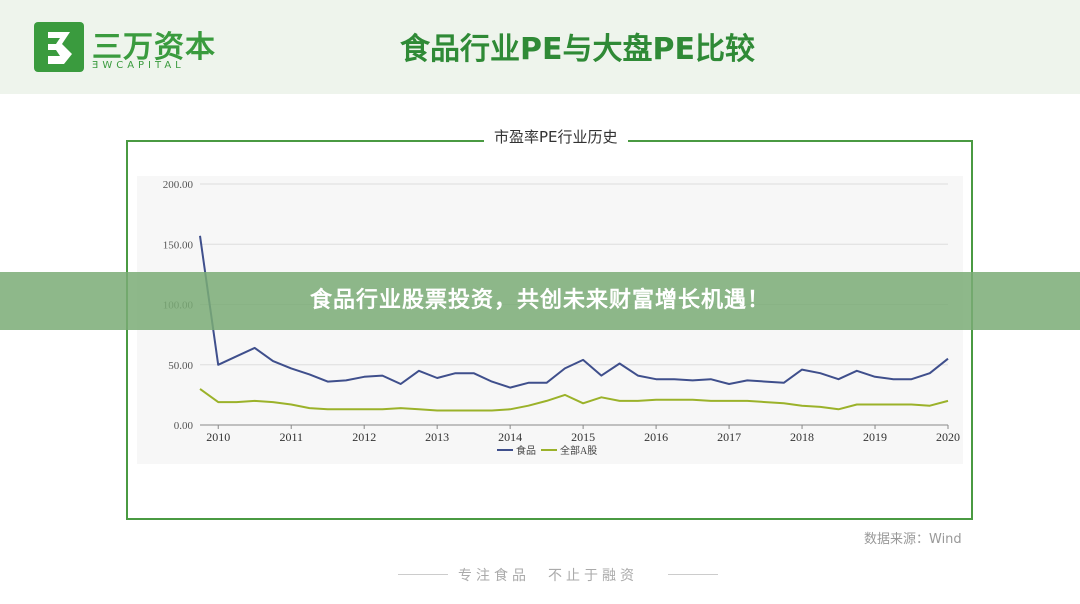  What do you see at coordinates (218, 437) in the screenshot?
I see `x-tick-label: 2010` at bounding box center [218, 437].